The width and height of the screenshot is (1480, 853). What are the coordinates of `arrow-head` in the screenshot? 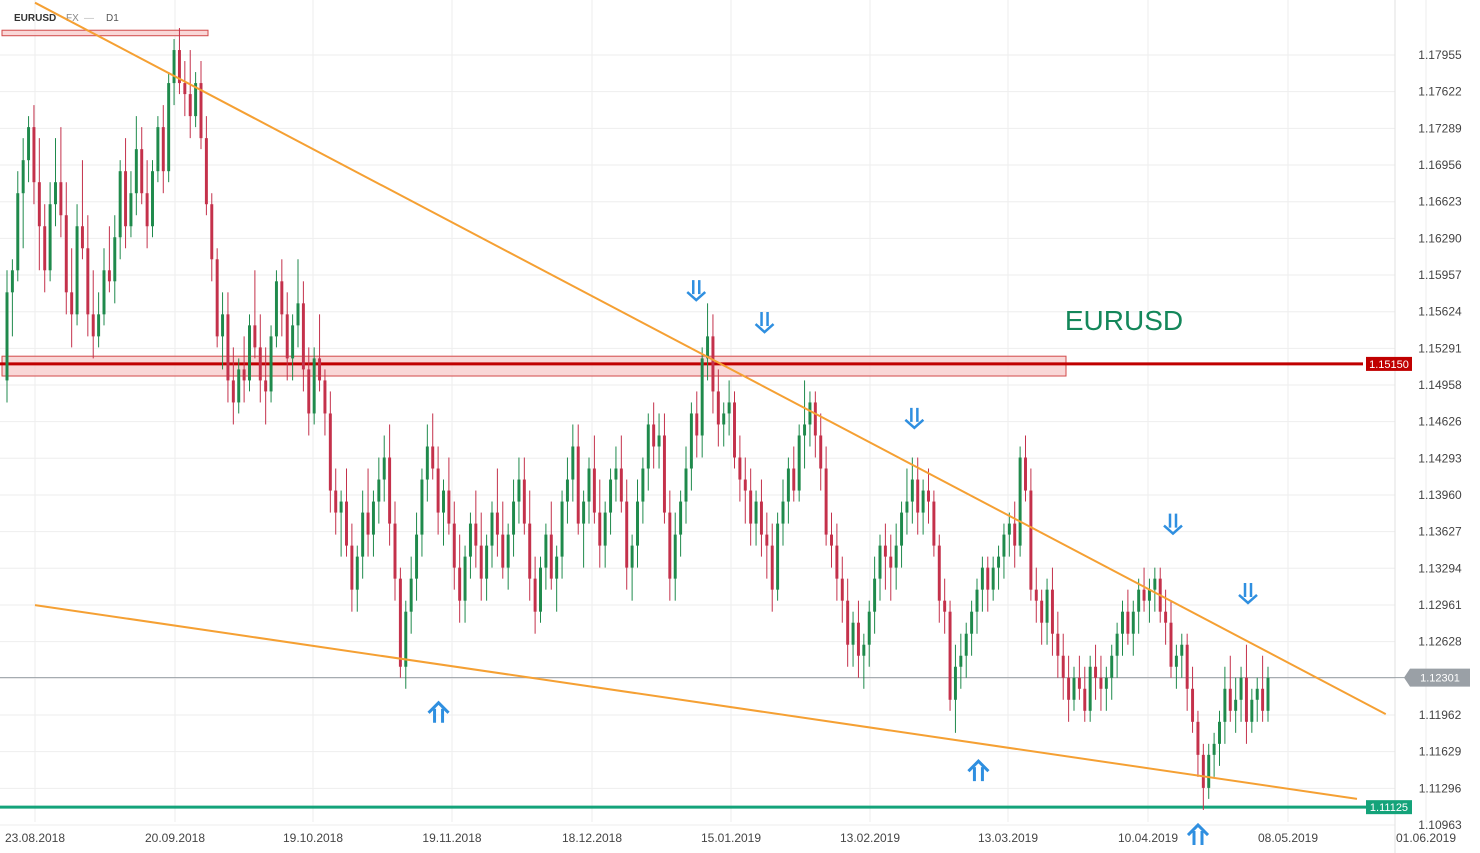 It's located at (914, 424).